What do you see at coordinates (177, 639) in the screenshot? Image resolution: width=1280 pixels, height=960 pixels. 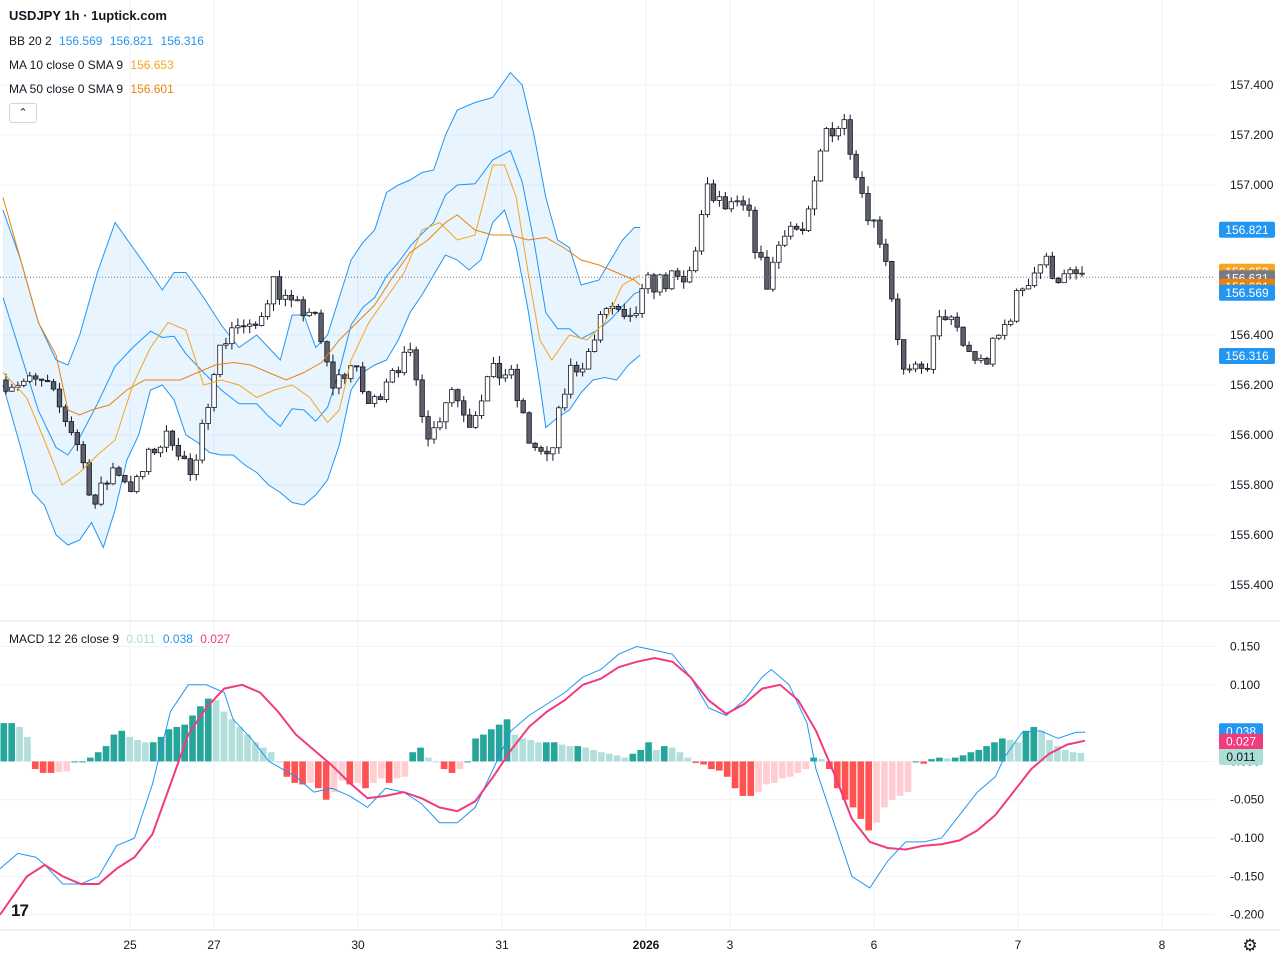 I see `macd-line-value: 0.038` at bounding box center [177, 639].